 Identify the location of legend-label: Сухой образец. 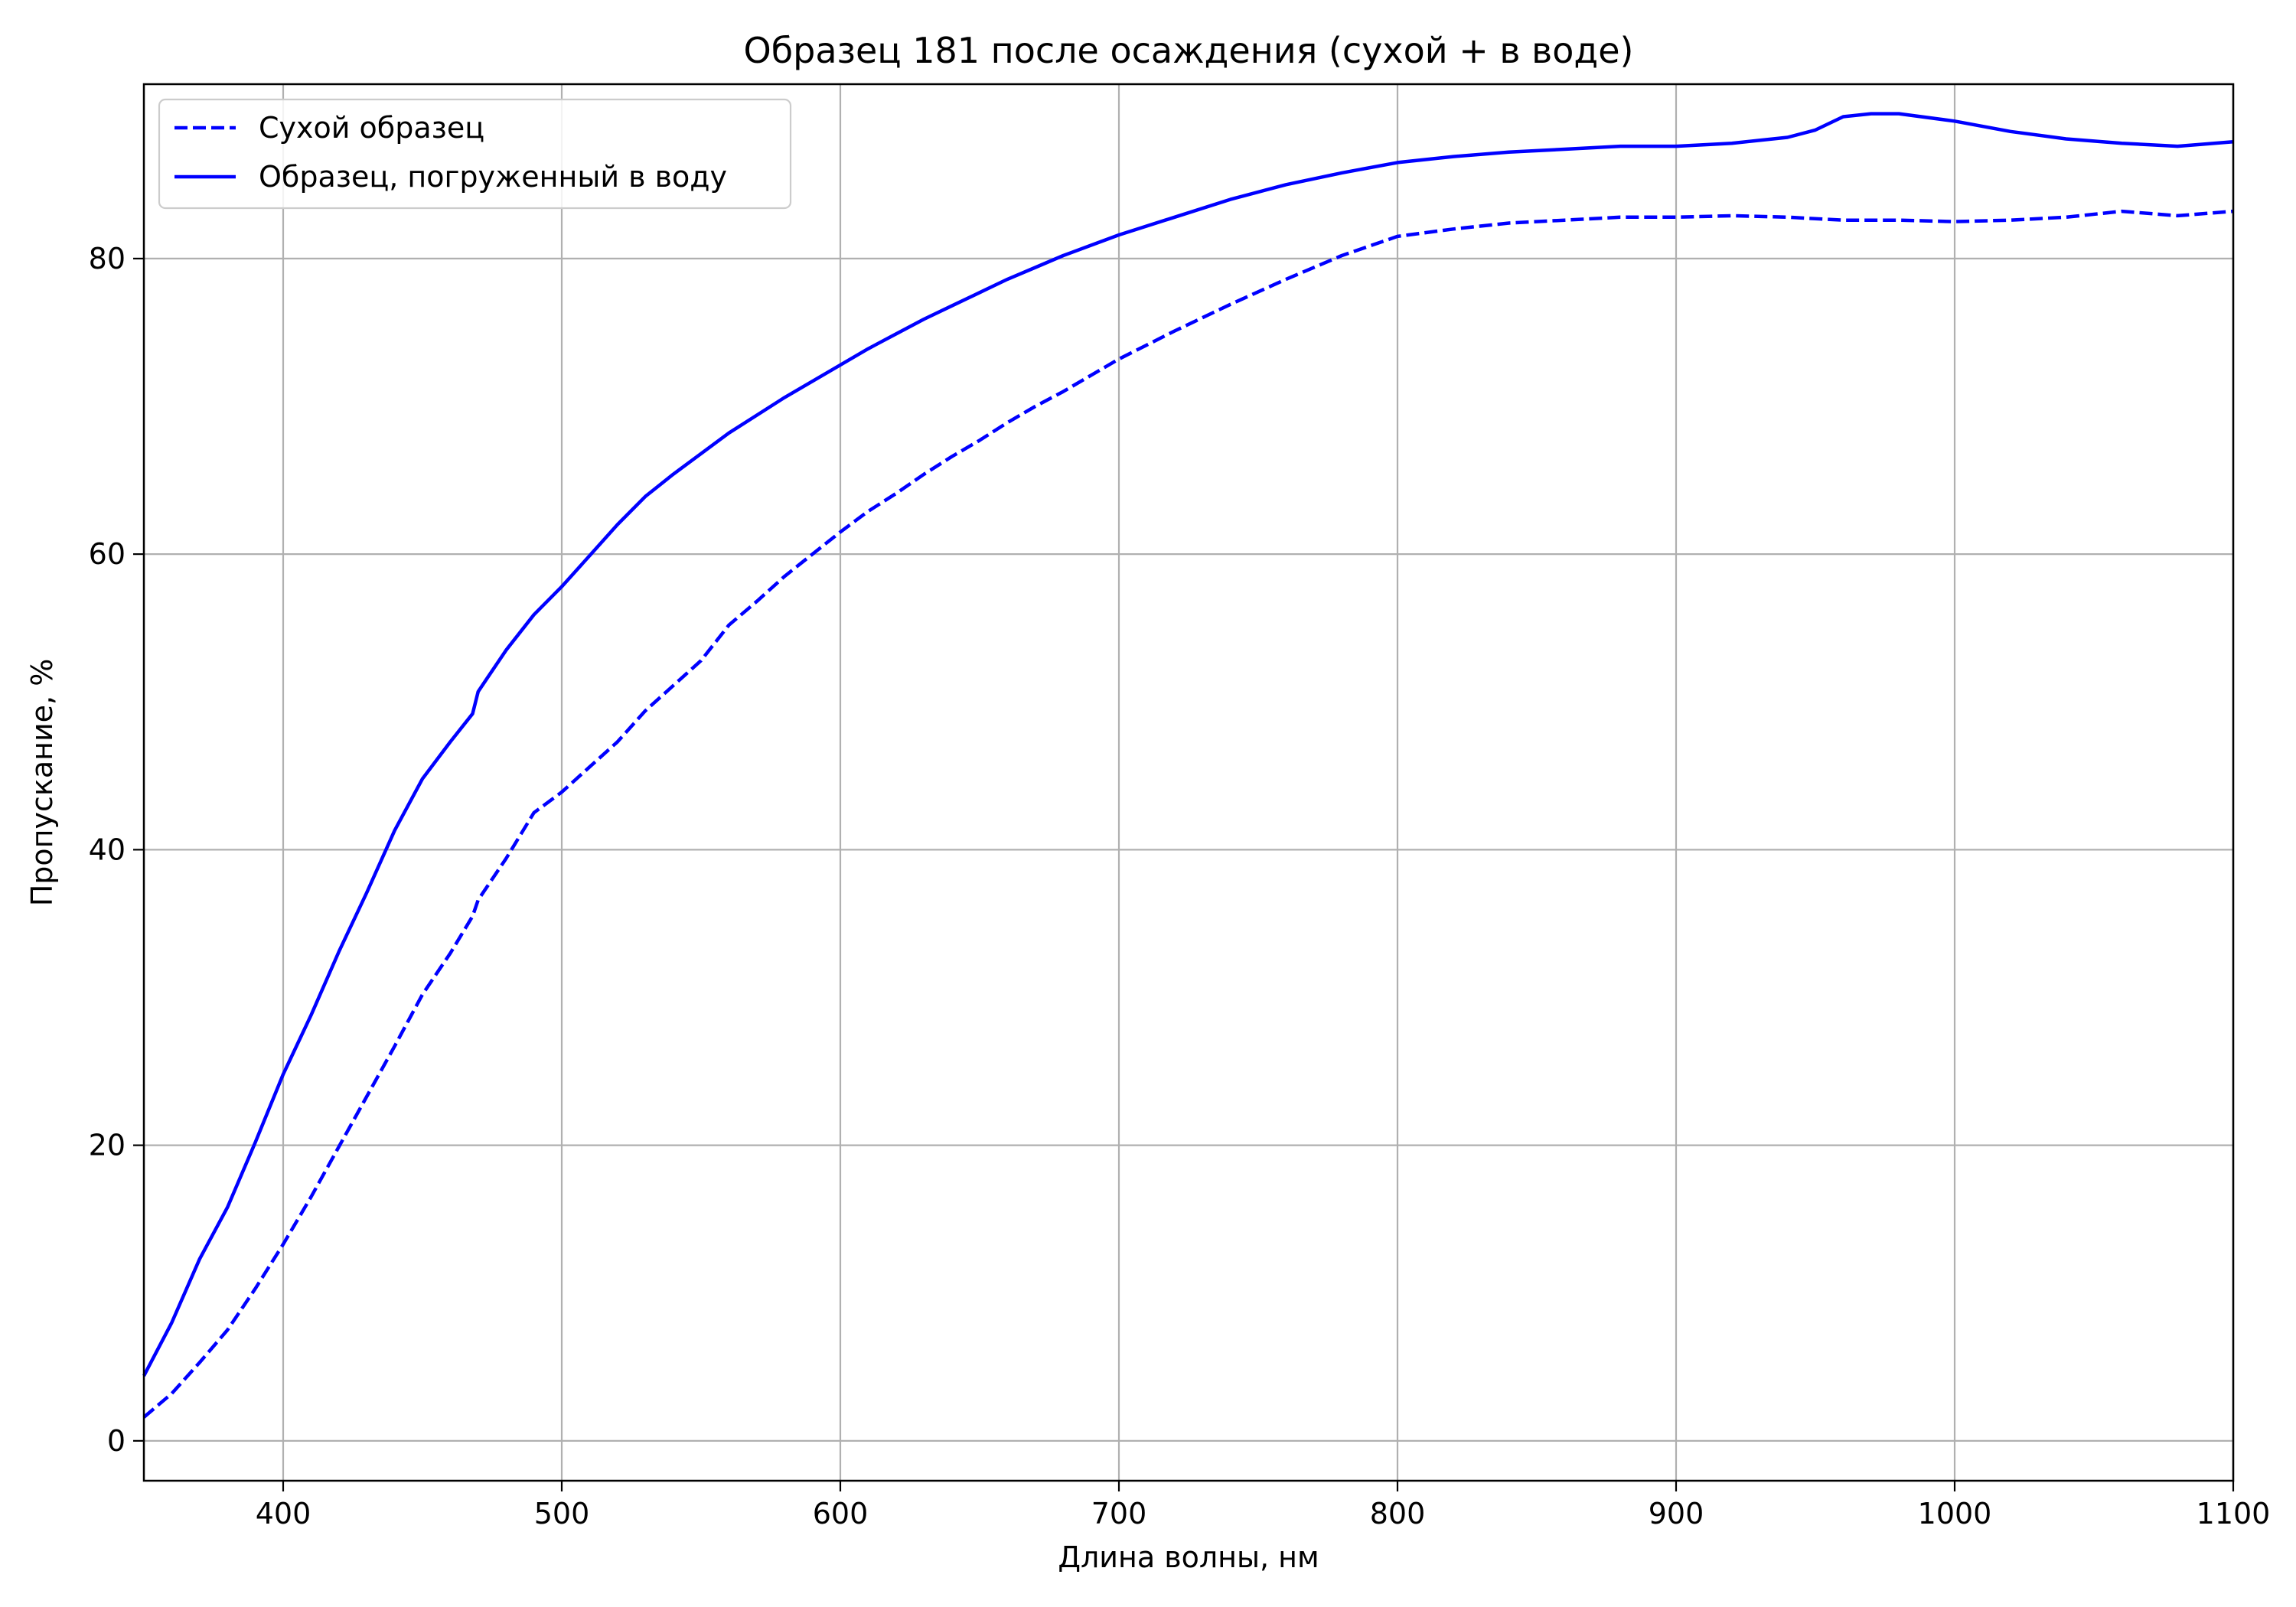
(371, 128).